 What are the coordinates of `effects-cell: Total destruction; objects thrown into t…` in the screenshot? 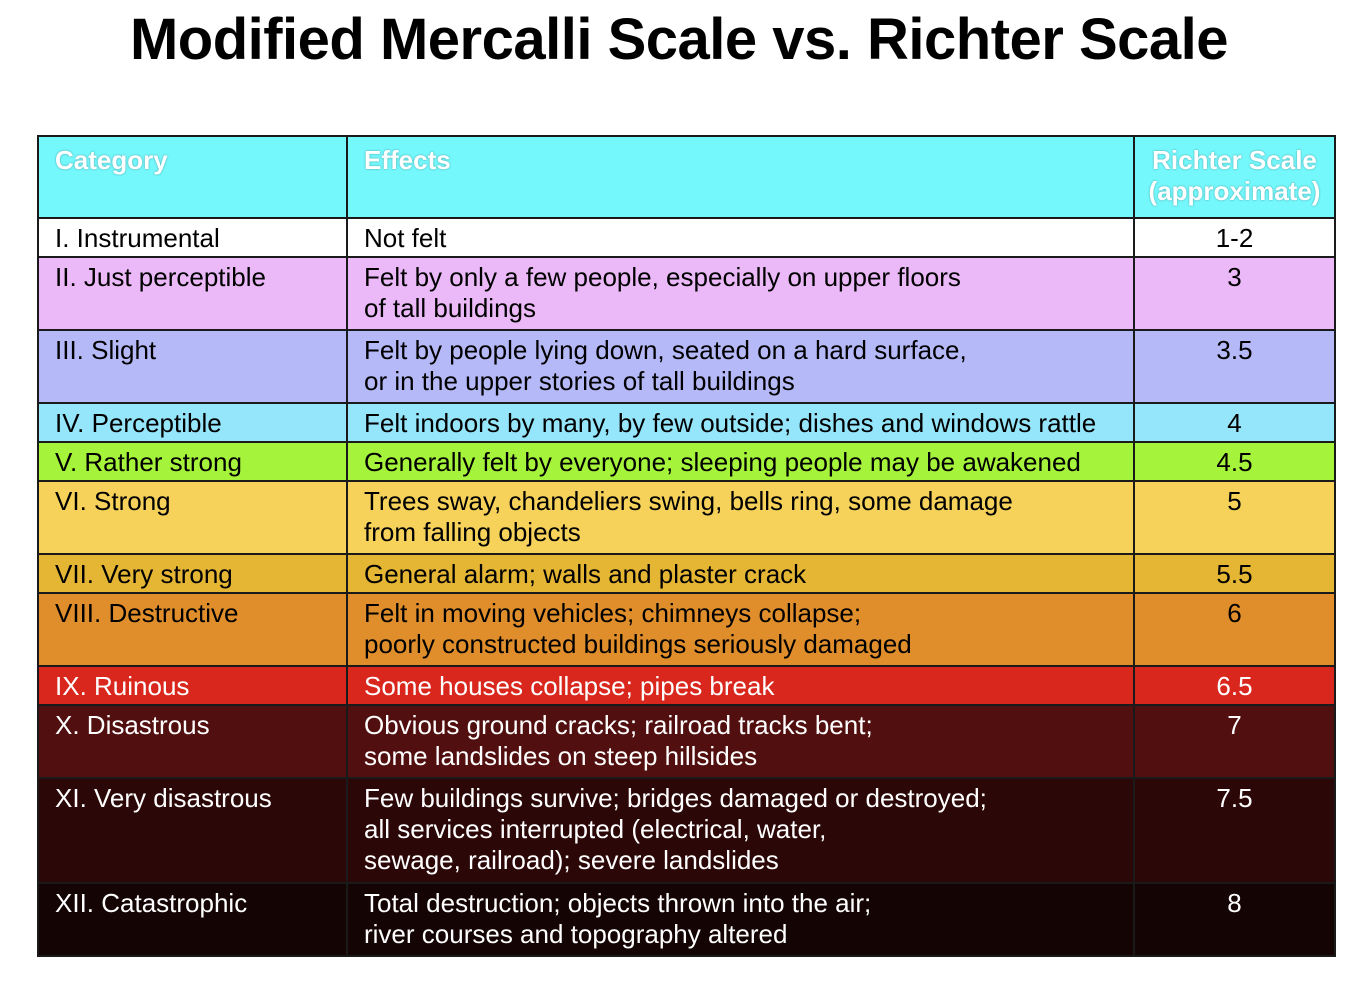 It's located at (740, 919).